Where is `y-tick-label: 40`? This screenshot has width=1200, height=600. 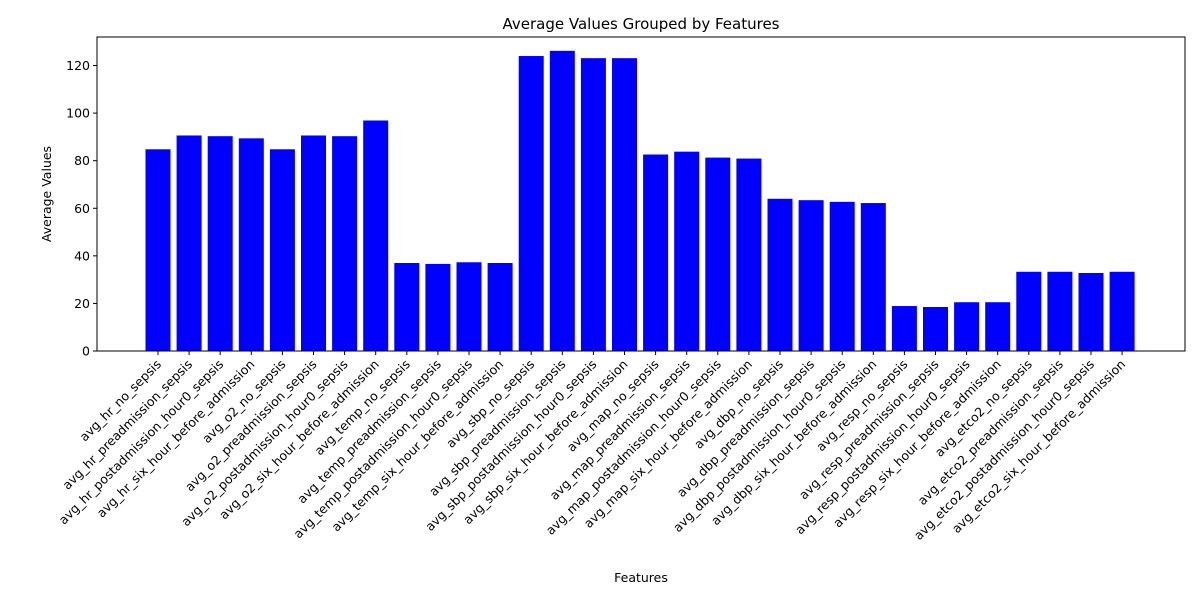
y-tick-label: 40 is located at coordinates (82, 255).